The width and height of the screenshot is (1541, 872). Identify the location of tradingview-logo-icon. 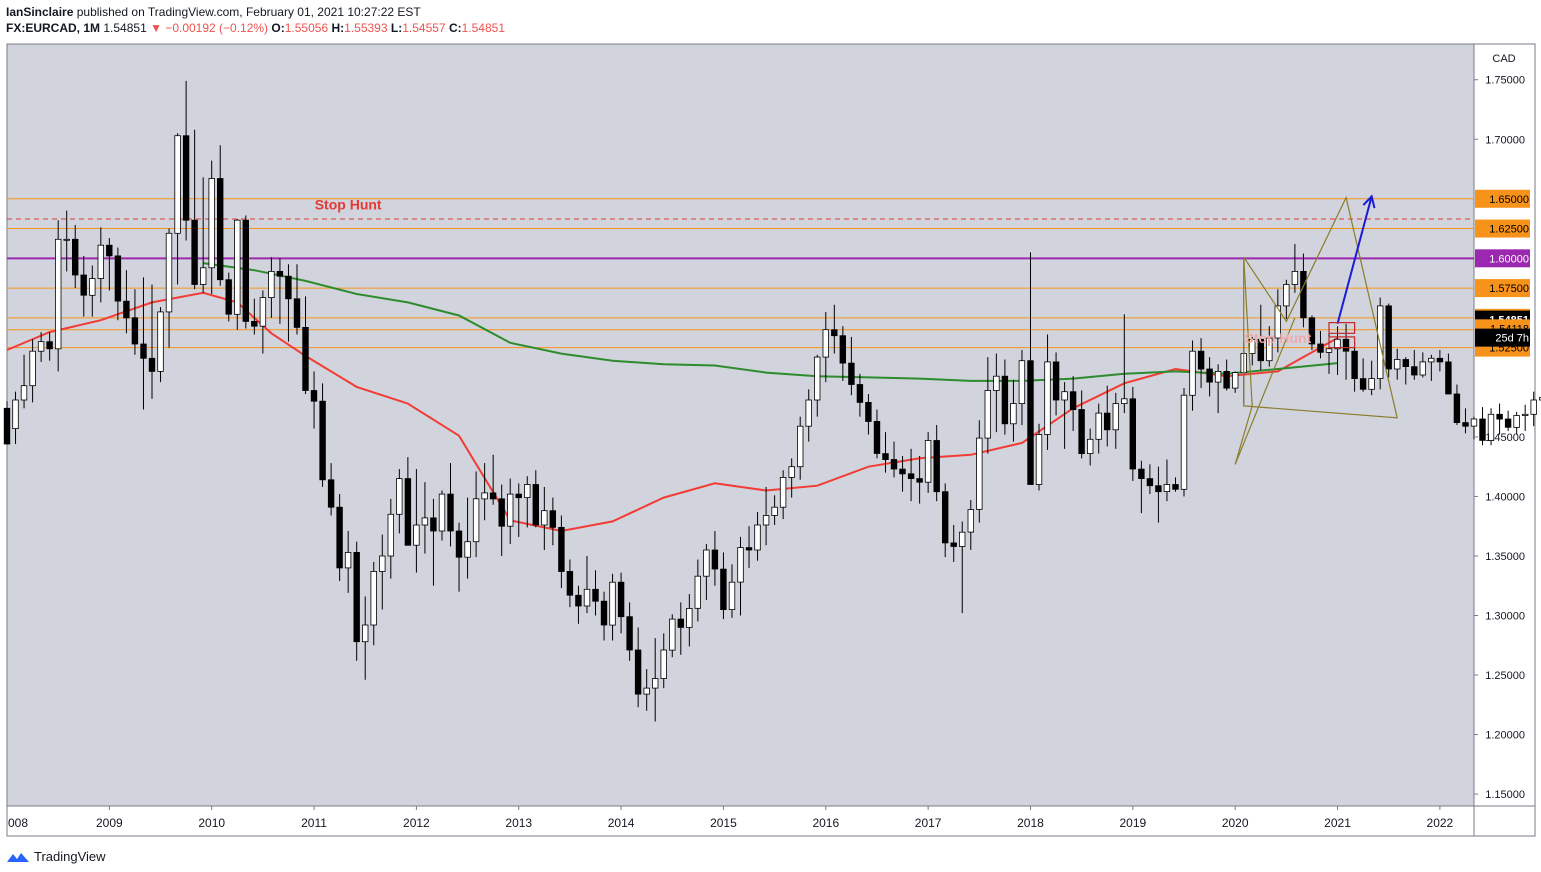
(18, 857).